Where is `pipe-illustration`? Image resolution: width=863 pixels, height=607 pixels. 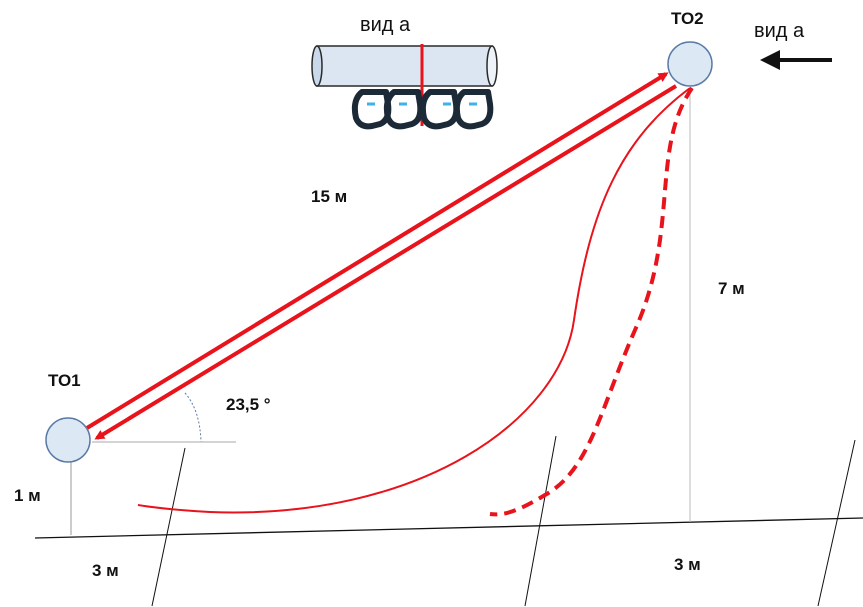
pipe-illustration is located at coordinates (404, 85).